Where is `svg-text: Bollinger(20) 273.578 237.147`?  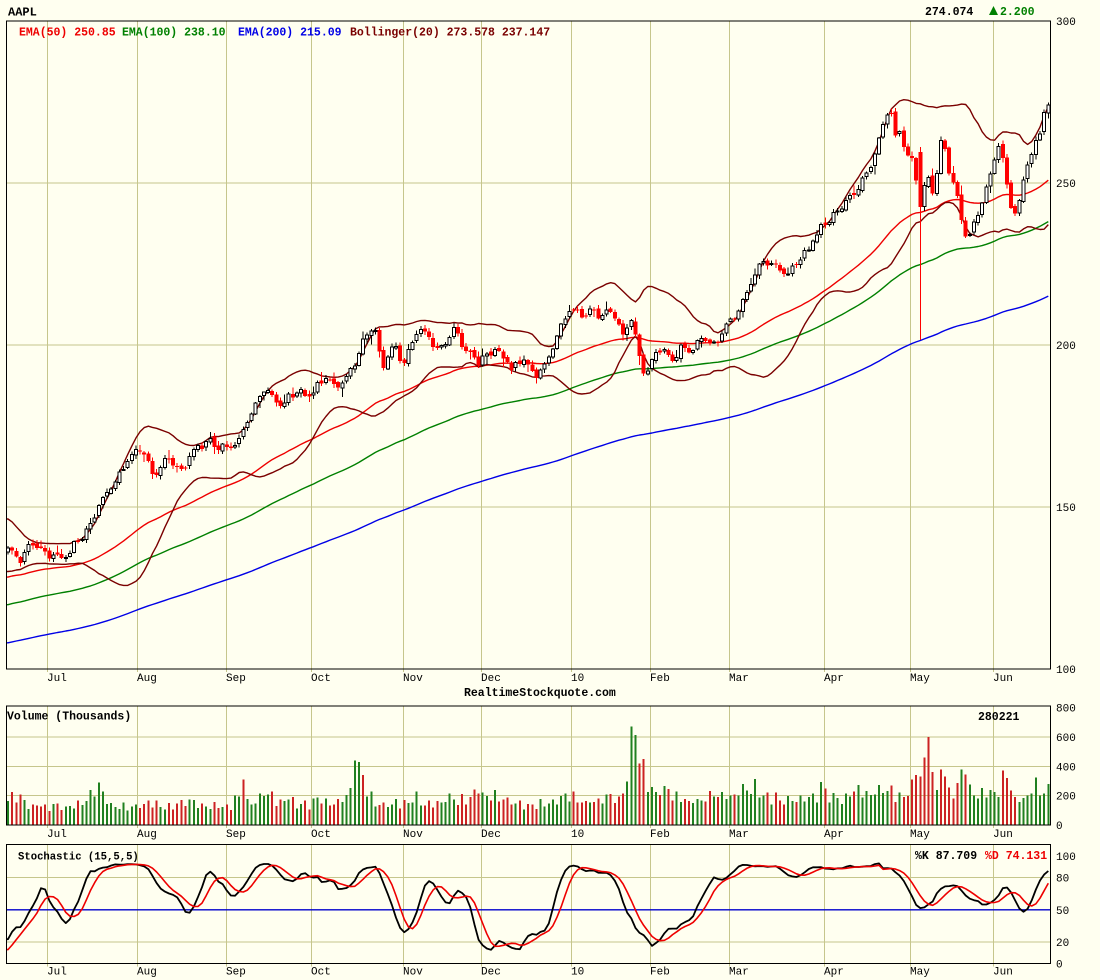
svg-text: Bollinger(20) 273.578 237.147 is located at coordinates (450, 33).